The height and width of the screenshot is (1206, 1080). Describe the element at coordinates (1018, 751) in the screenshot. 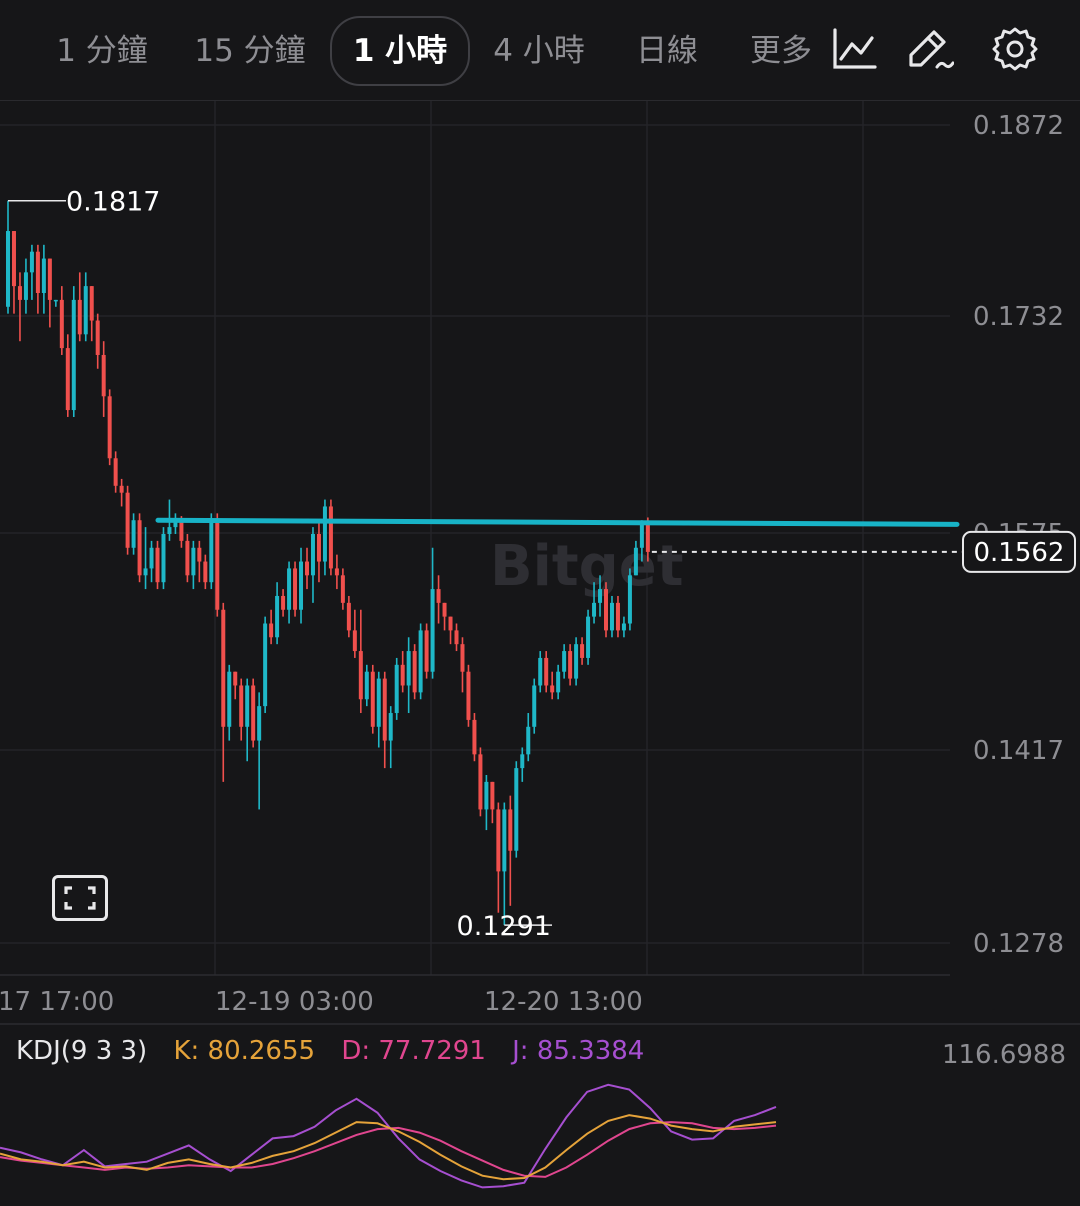

I see `y-tick-label: 0.1417` at that location.